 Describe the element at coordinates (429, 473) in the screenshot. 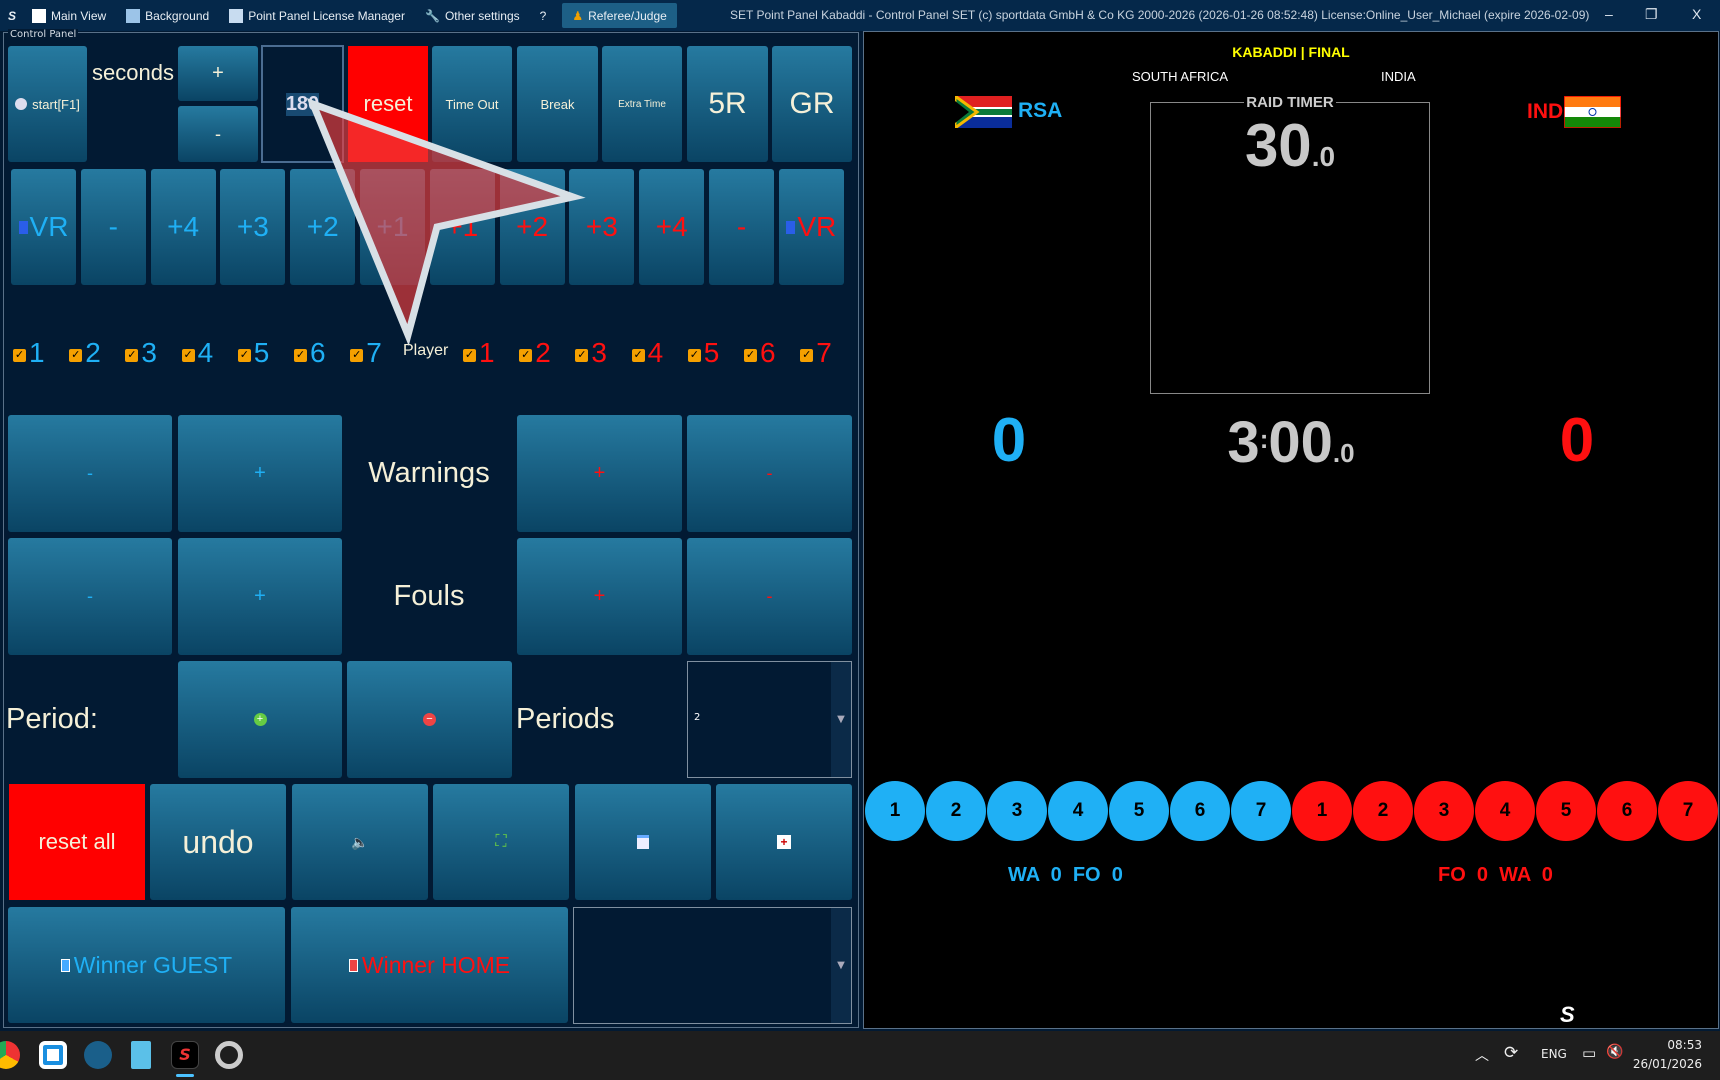

I see `warnings-label: Warnings` at that location.